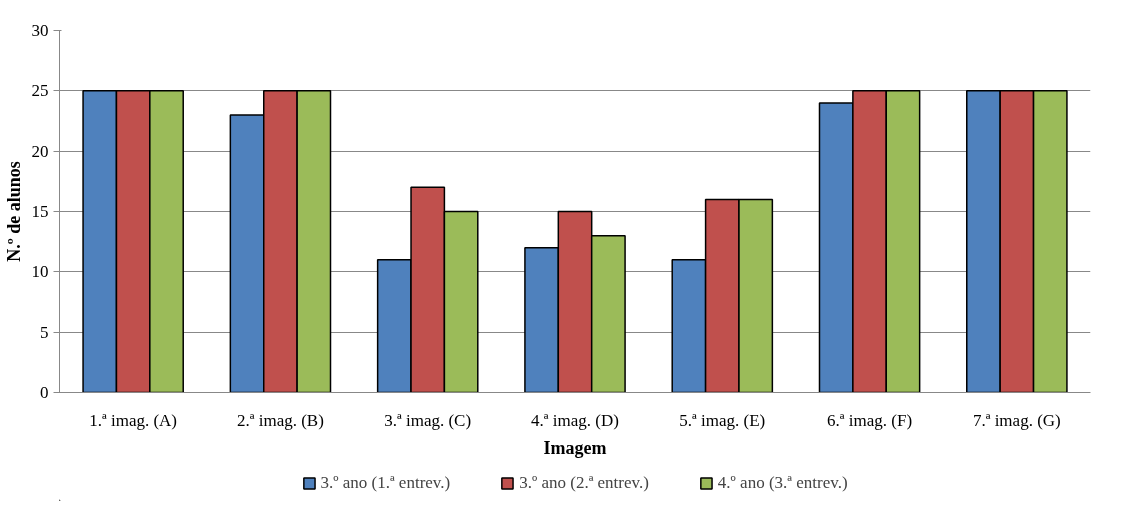 Image resolution: width=1121 pixels, height=516 pixels. Describe the element at coordinates (428, 420) in the screenshot. I see `x-tick-label: 3.ª imag. (C)` at that location.